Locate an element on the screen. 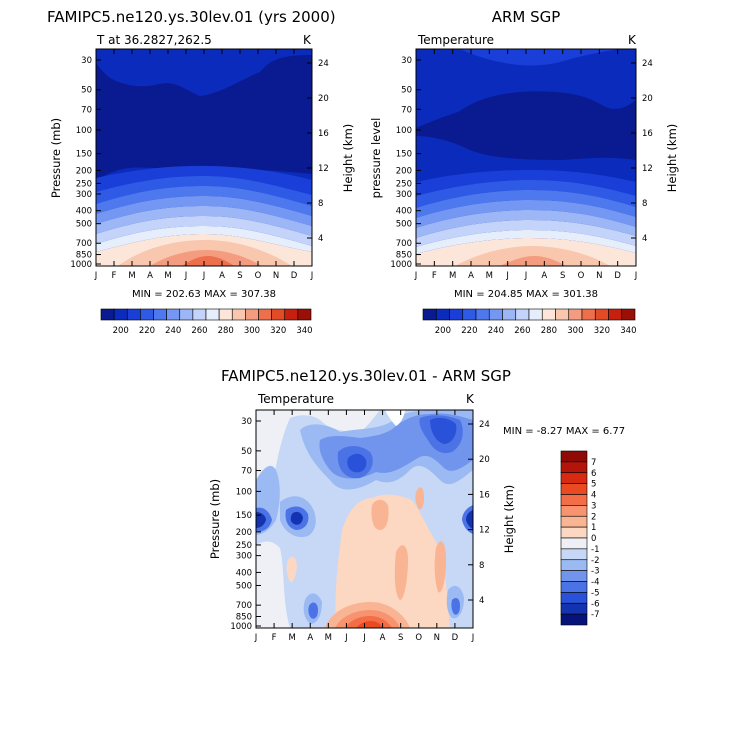  panel2-subtitle-right: K is located at coordinates (632, 40).